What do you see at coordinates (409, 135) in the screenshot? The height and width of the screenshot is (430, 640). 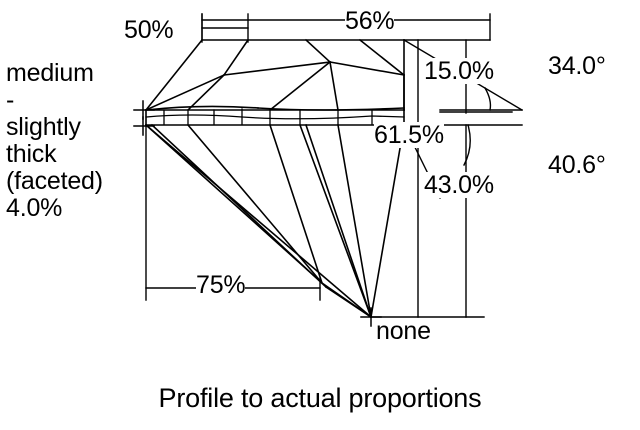 I see `total-depth-label: 61.5%` at bounding box center [409, 135].